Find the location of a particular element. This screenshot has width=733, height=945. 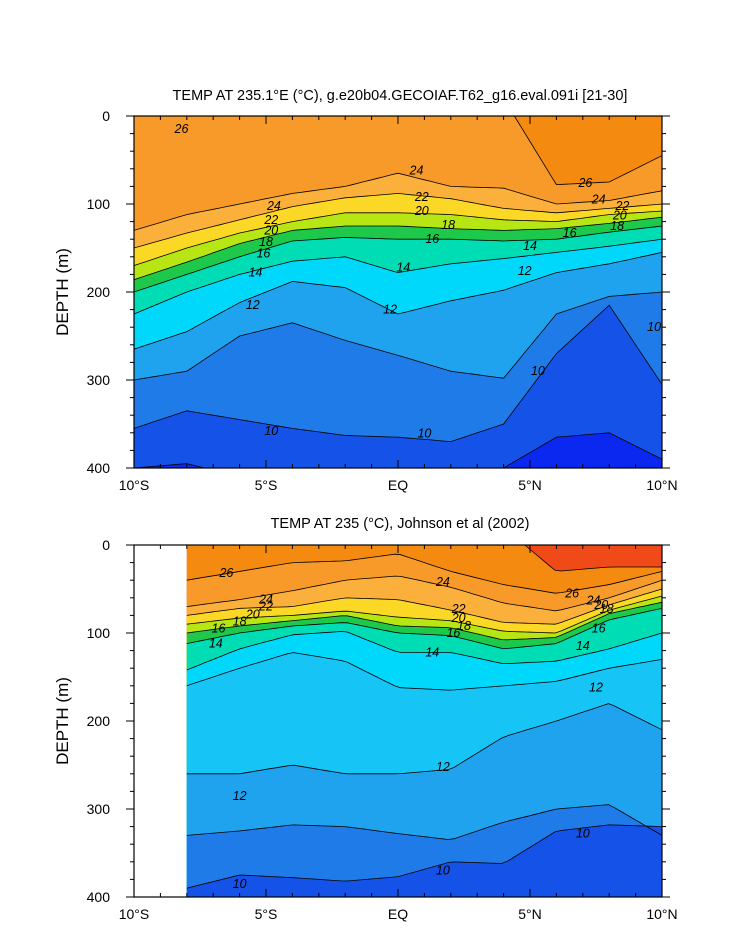

panel-bottom-isotherm-t18 is located at coordinates (424, 621).